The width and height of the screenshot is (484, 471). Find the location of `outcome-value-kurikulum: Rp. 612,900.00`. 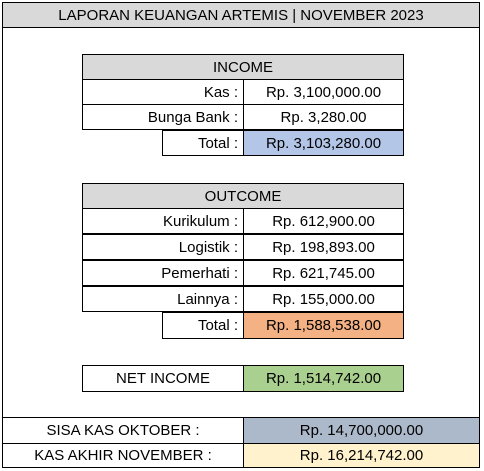

outcome-value-kurikulum: Rp. 612,900.00 is located at coordinates (323, 221).